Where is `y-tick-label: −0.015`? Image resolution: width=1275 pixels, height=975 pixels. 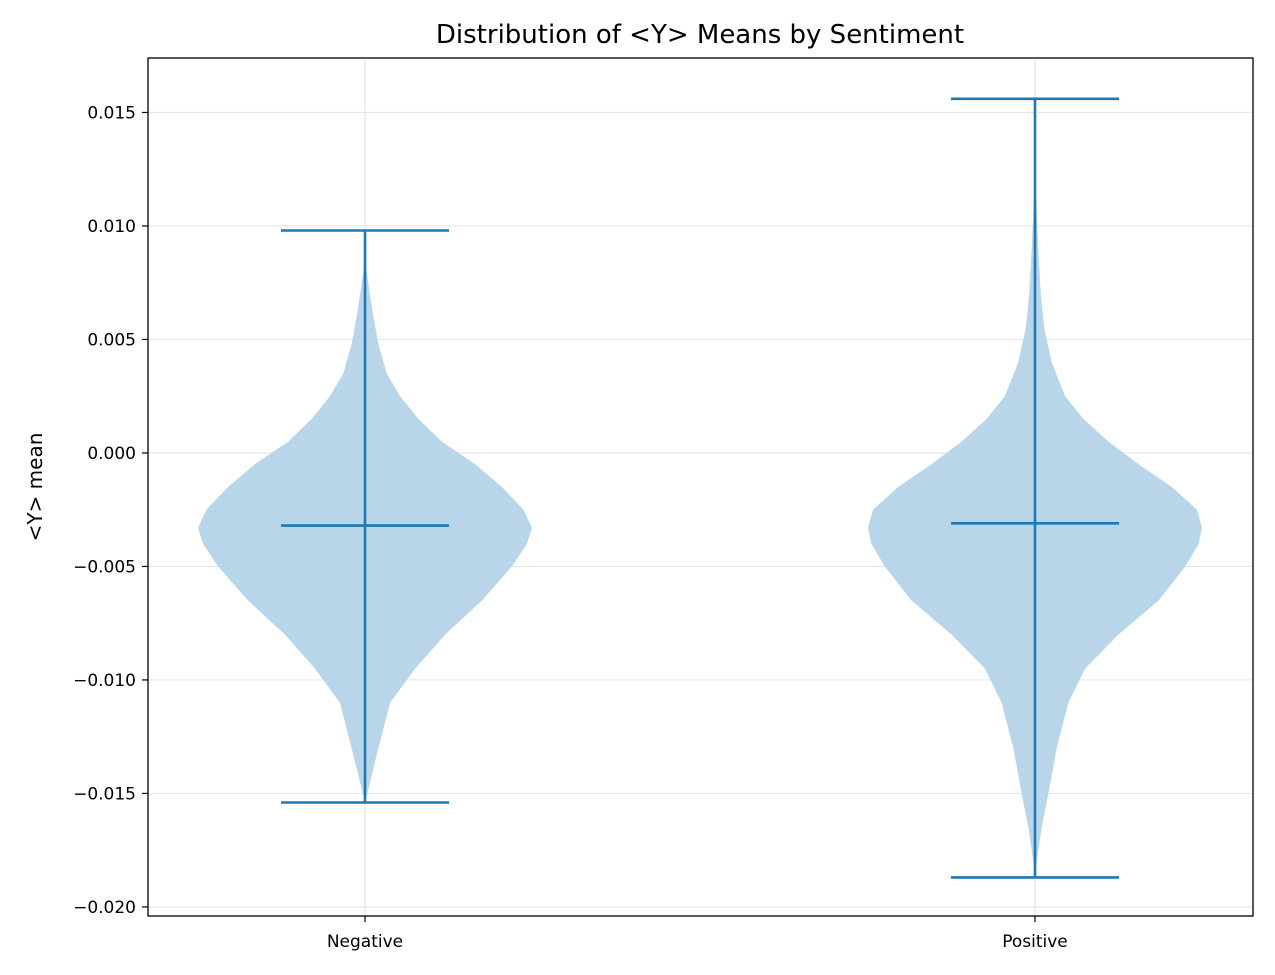 y-tick-label: −0.015 is located at coordinates (104, 794).